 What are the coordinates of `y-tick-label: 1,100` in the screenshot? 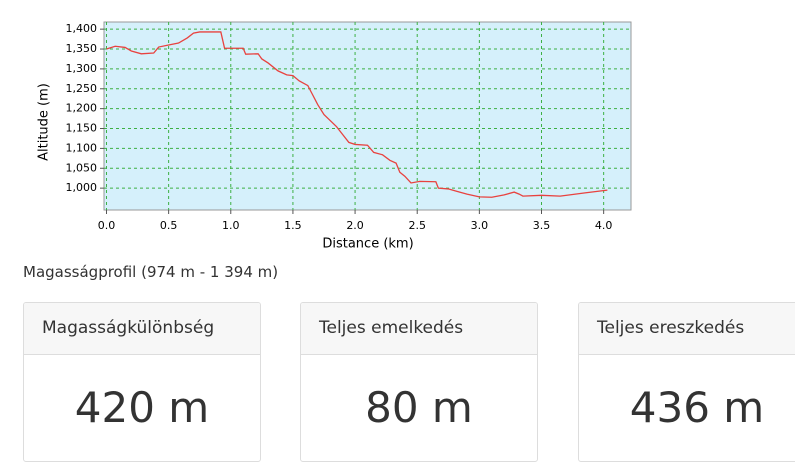 It's located at (82, 147).